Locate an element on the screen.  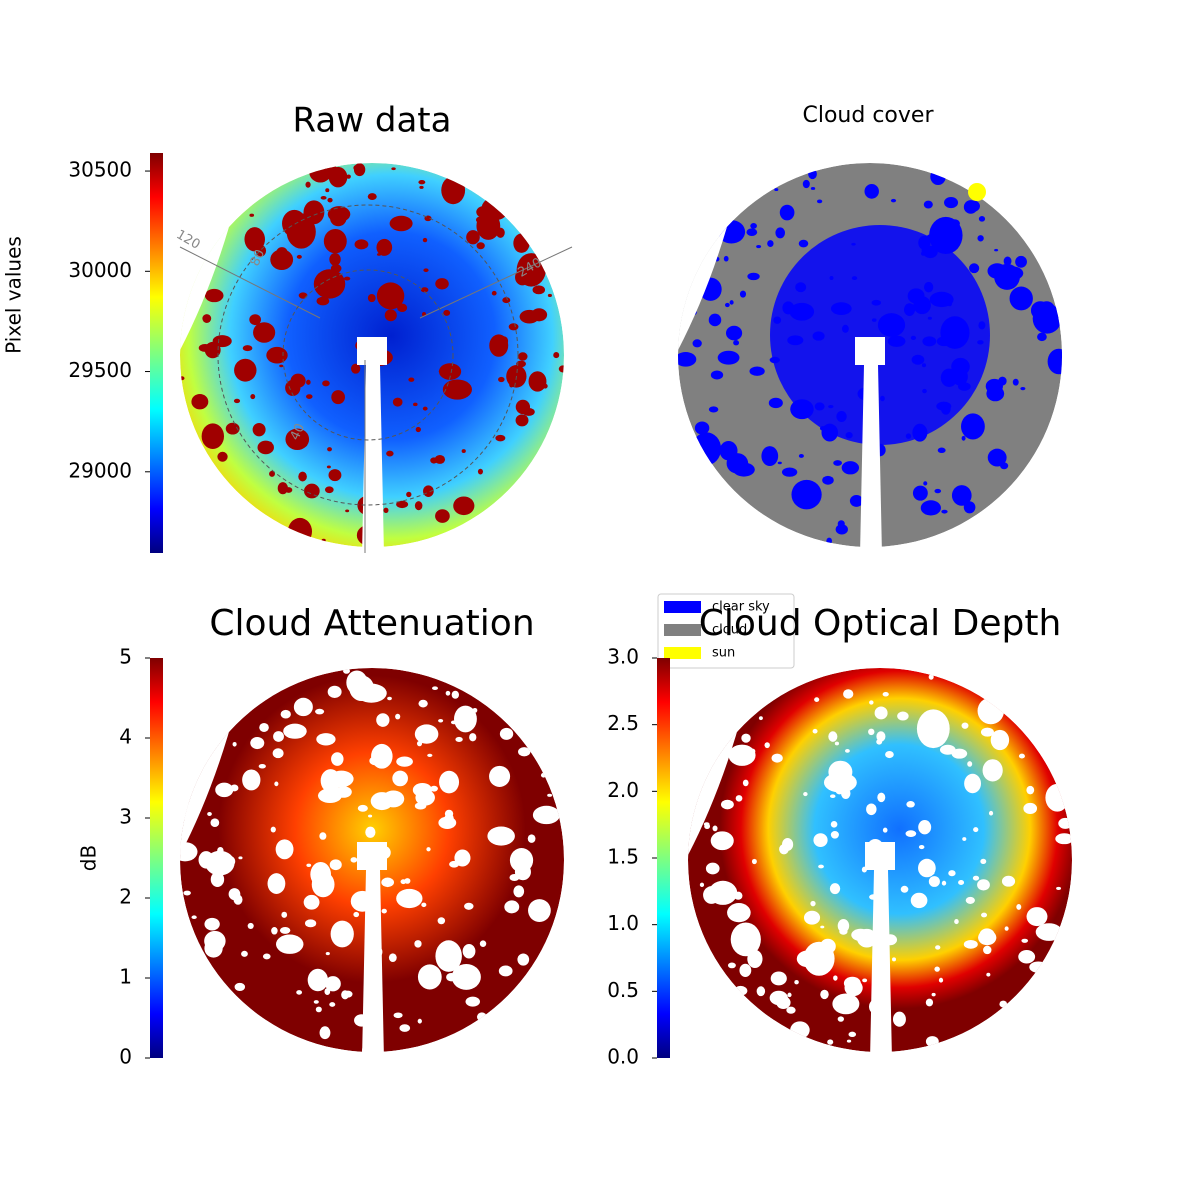
colorbar-tick-label: 0.0 is located at coordinates (623, 1057).